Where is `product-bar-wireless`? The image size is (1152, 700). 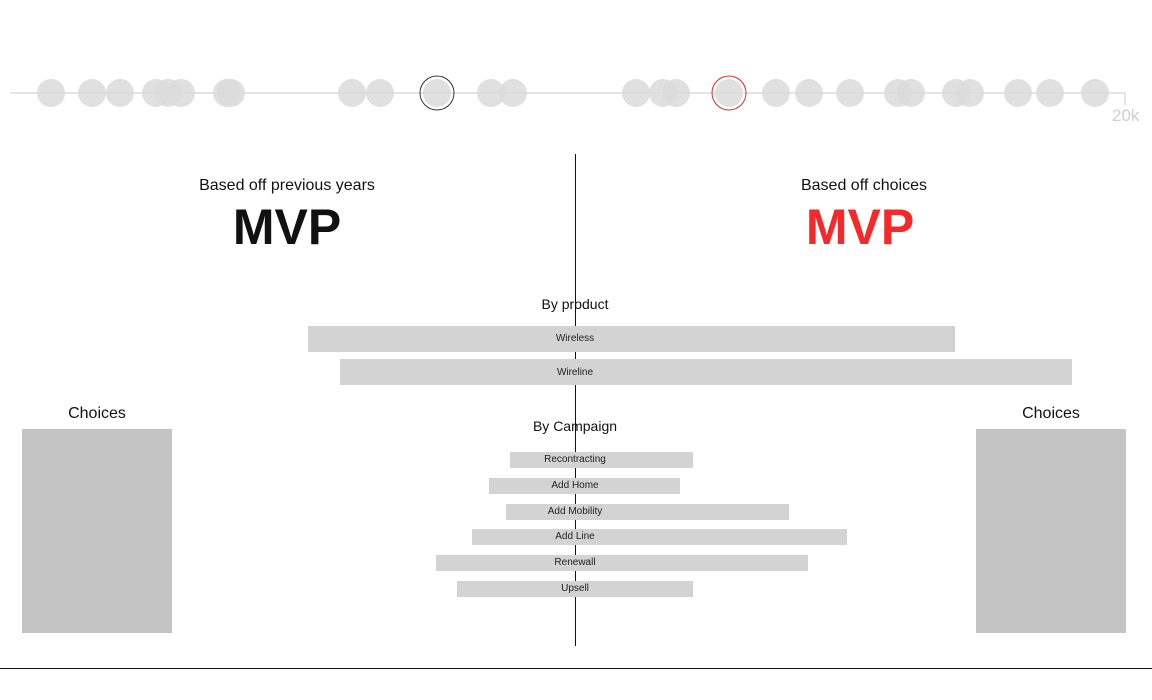 product-bar-wireless is located at coordinates (631, 339).